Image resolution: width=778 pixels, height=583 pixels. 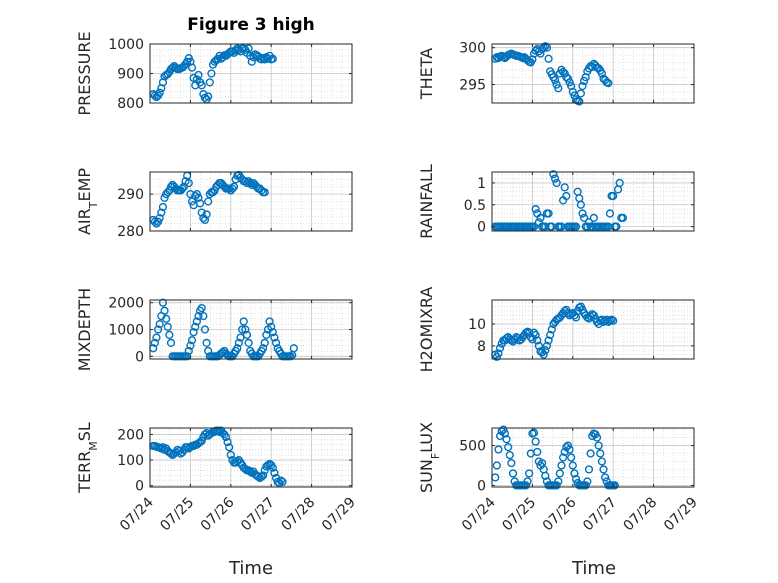 I want to click on y-axis-label-part: EMP, so click(x=84, y=185).